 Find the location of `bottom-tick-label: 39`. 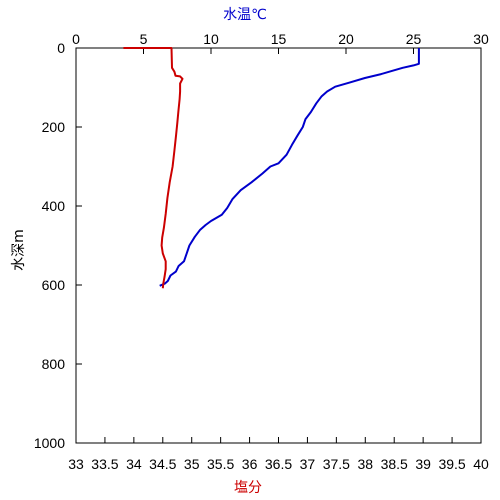

bottom-tick-label: 39 is located at coordinates (423, 464).